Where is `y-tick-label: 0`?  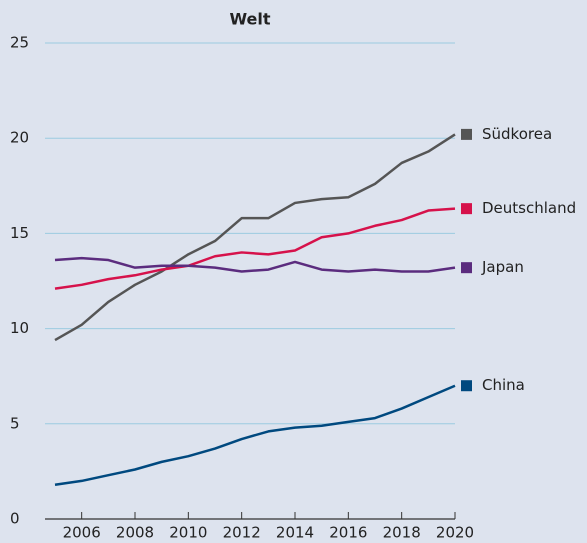 y-tick-label: 0 is located at coordinates (15, 519).